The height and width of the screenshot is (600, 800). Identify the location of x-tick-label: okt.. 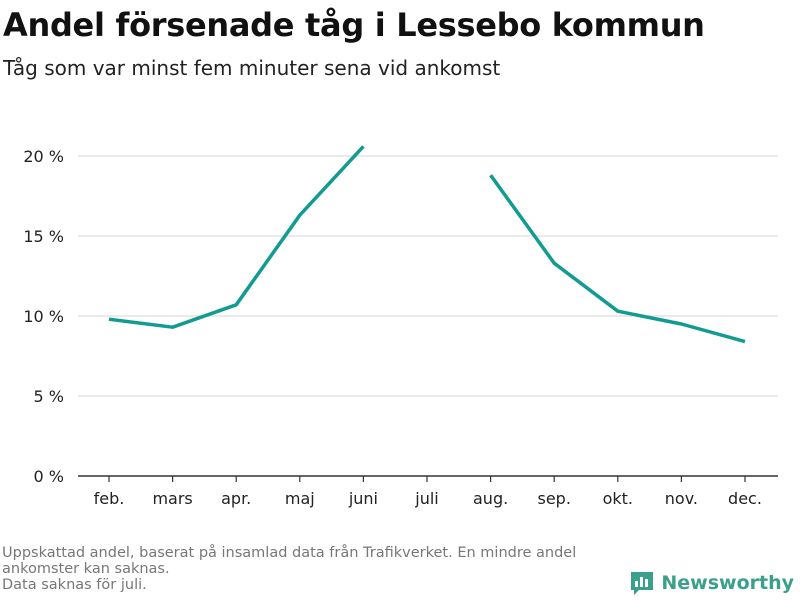
(618, 498).